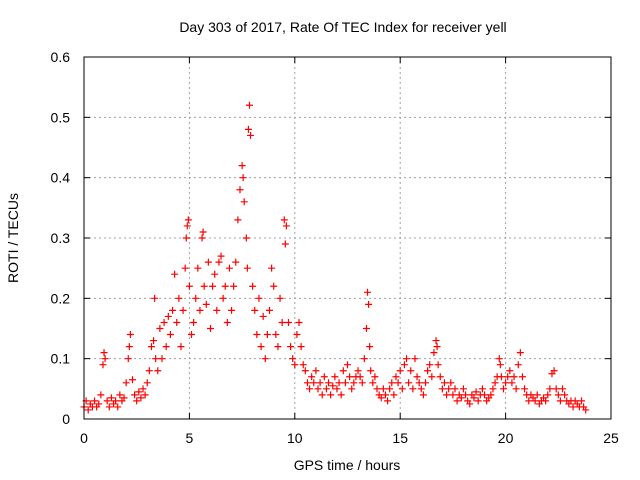 The image size is (640, 480). Describe the element at coordinates (400, 438) in the screenshot. I see `x-tick-label: 15` at that location.